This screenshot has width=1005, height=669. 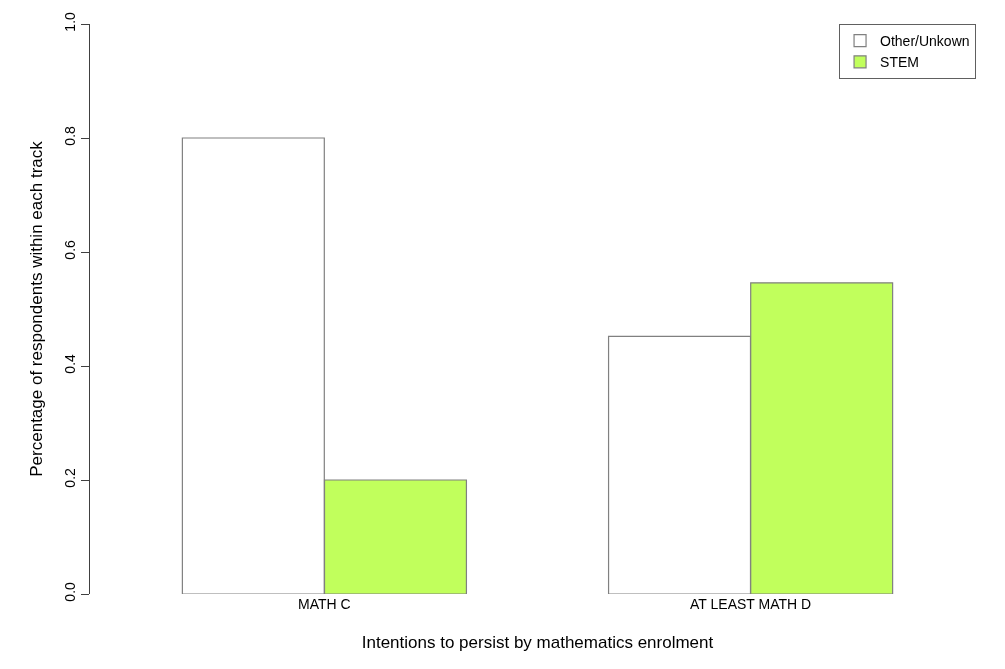 What do you see at coordinates (751, 604) in the screenshot?
I see `x-tick-label: AT LEAST MATH D` at bounding box center [751, 604].